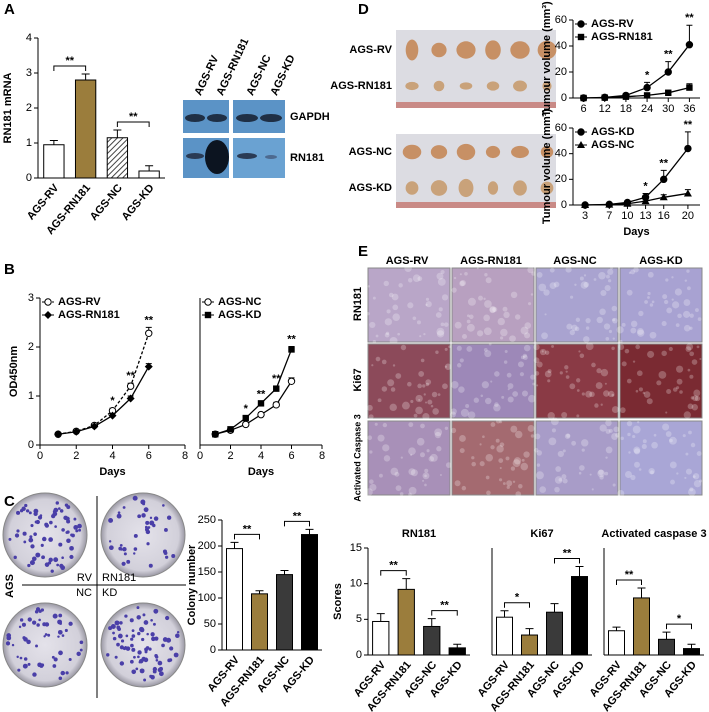 Image resolution: width=709 pixels, height=712 pixels. What do you see at coordinates (393, 573) in the screenshot?
I see `significance-bracket` at bounding box center [393, 573].